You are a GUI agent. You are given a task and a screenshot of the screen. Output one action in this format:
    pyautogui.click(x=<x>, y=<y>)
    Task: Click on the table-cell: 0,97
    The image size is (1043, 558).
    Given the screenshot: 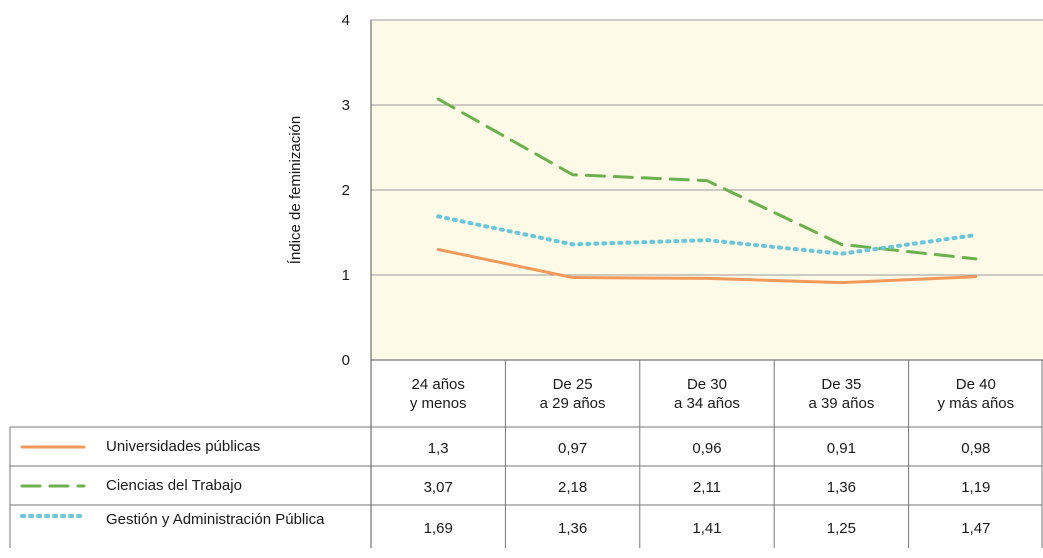 What is the action you would take?
    pyautogui.click(x=572, y=448)
    